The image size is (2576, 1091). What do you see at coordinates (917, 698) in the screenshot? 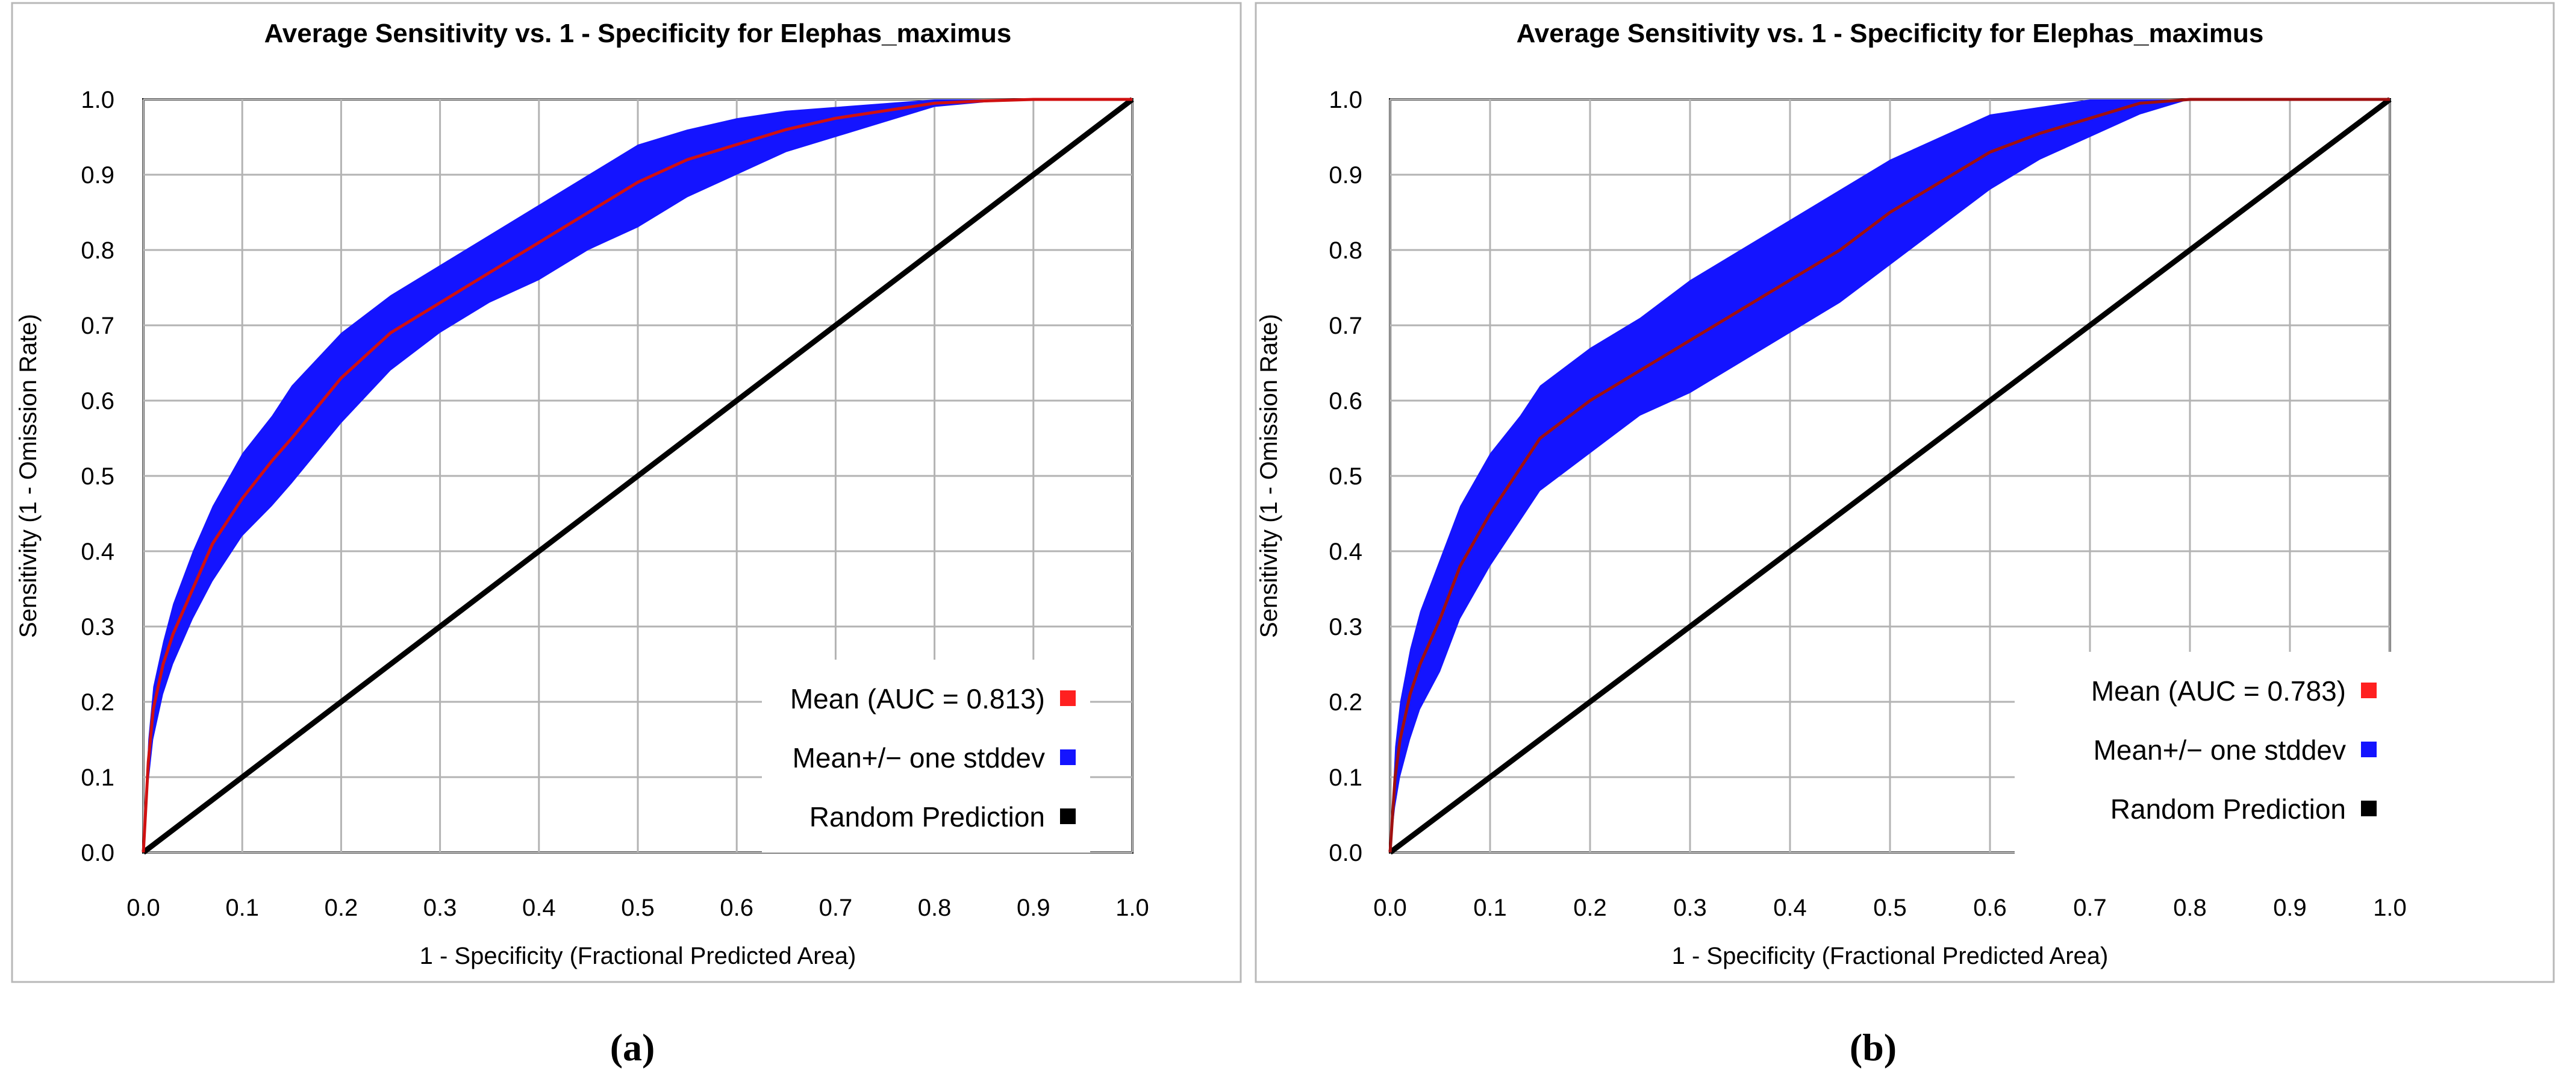
I see `legend-entry-label: Mean (AUC = 0.813)` at bounding box center [917, 698].